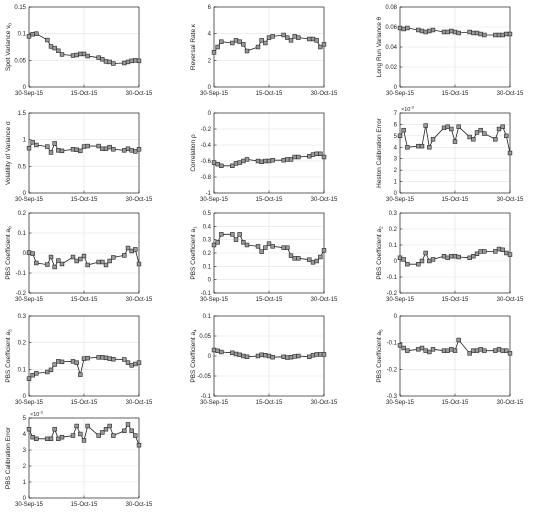 The image size is (550, 518). Describe the element at coordinates (206, 146) in the screenshot. I see `y-tick-label: -0.4` at that location.